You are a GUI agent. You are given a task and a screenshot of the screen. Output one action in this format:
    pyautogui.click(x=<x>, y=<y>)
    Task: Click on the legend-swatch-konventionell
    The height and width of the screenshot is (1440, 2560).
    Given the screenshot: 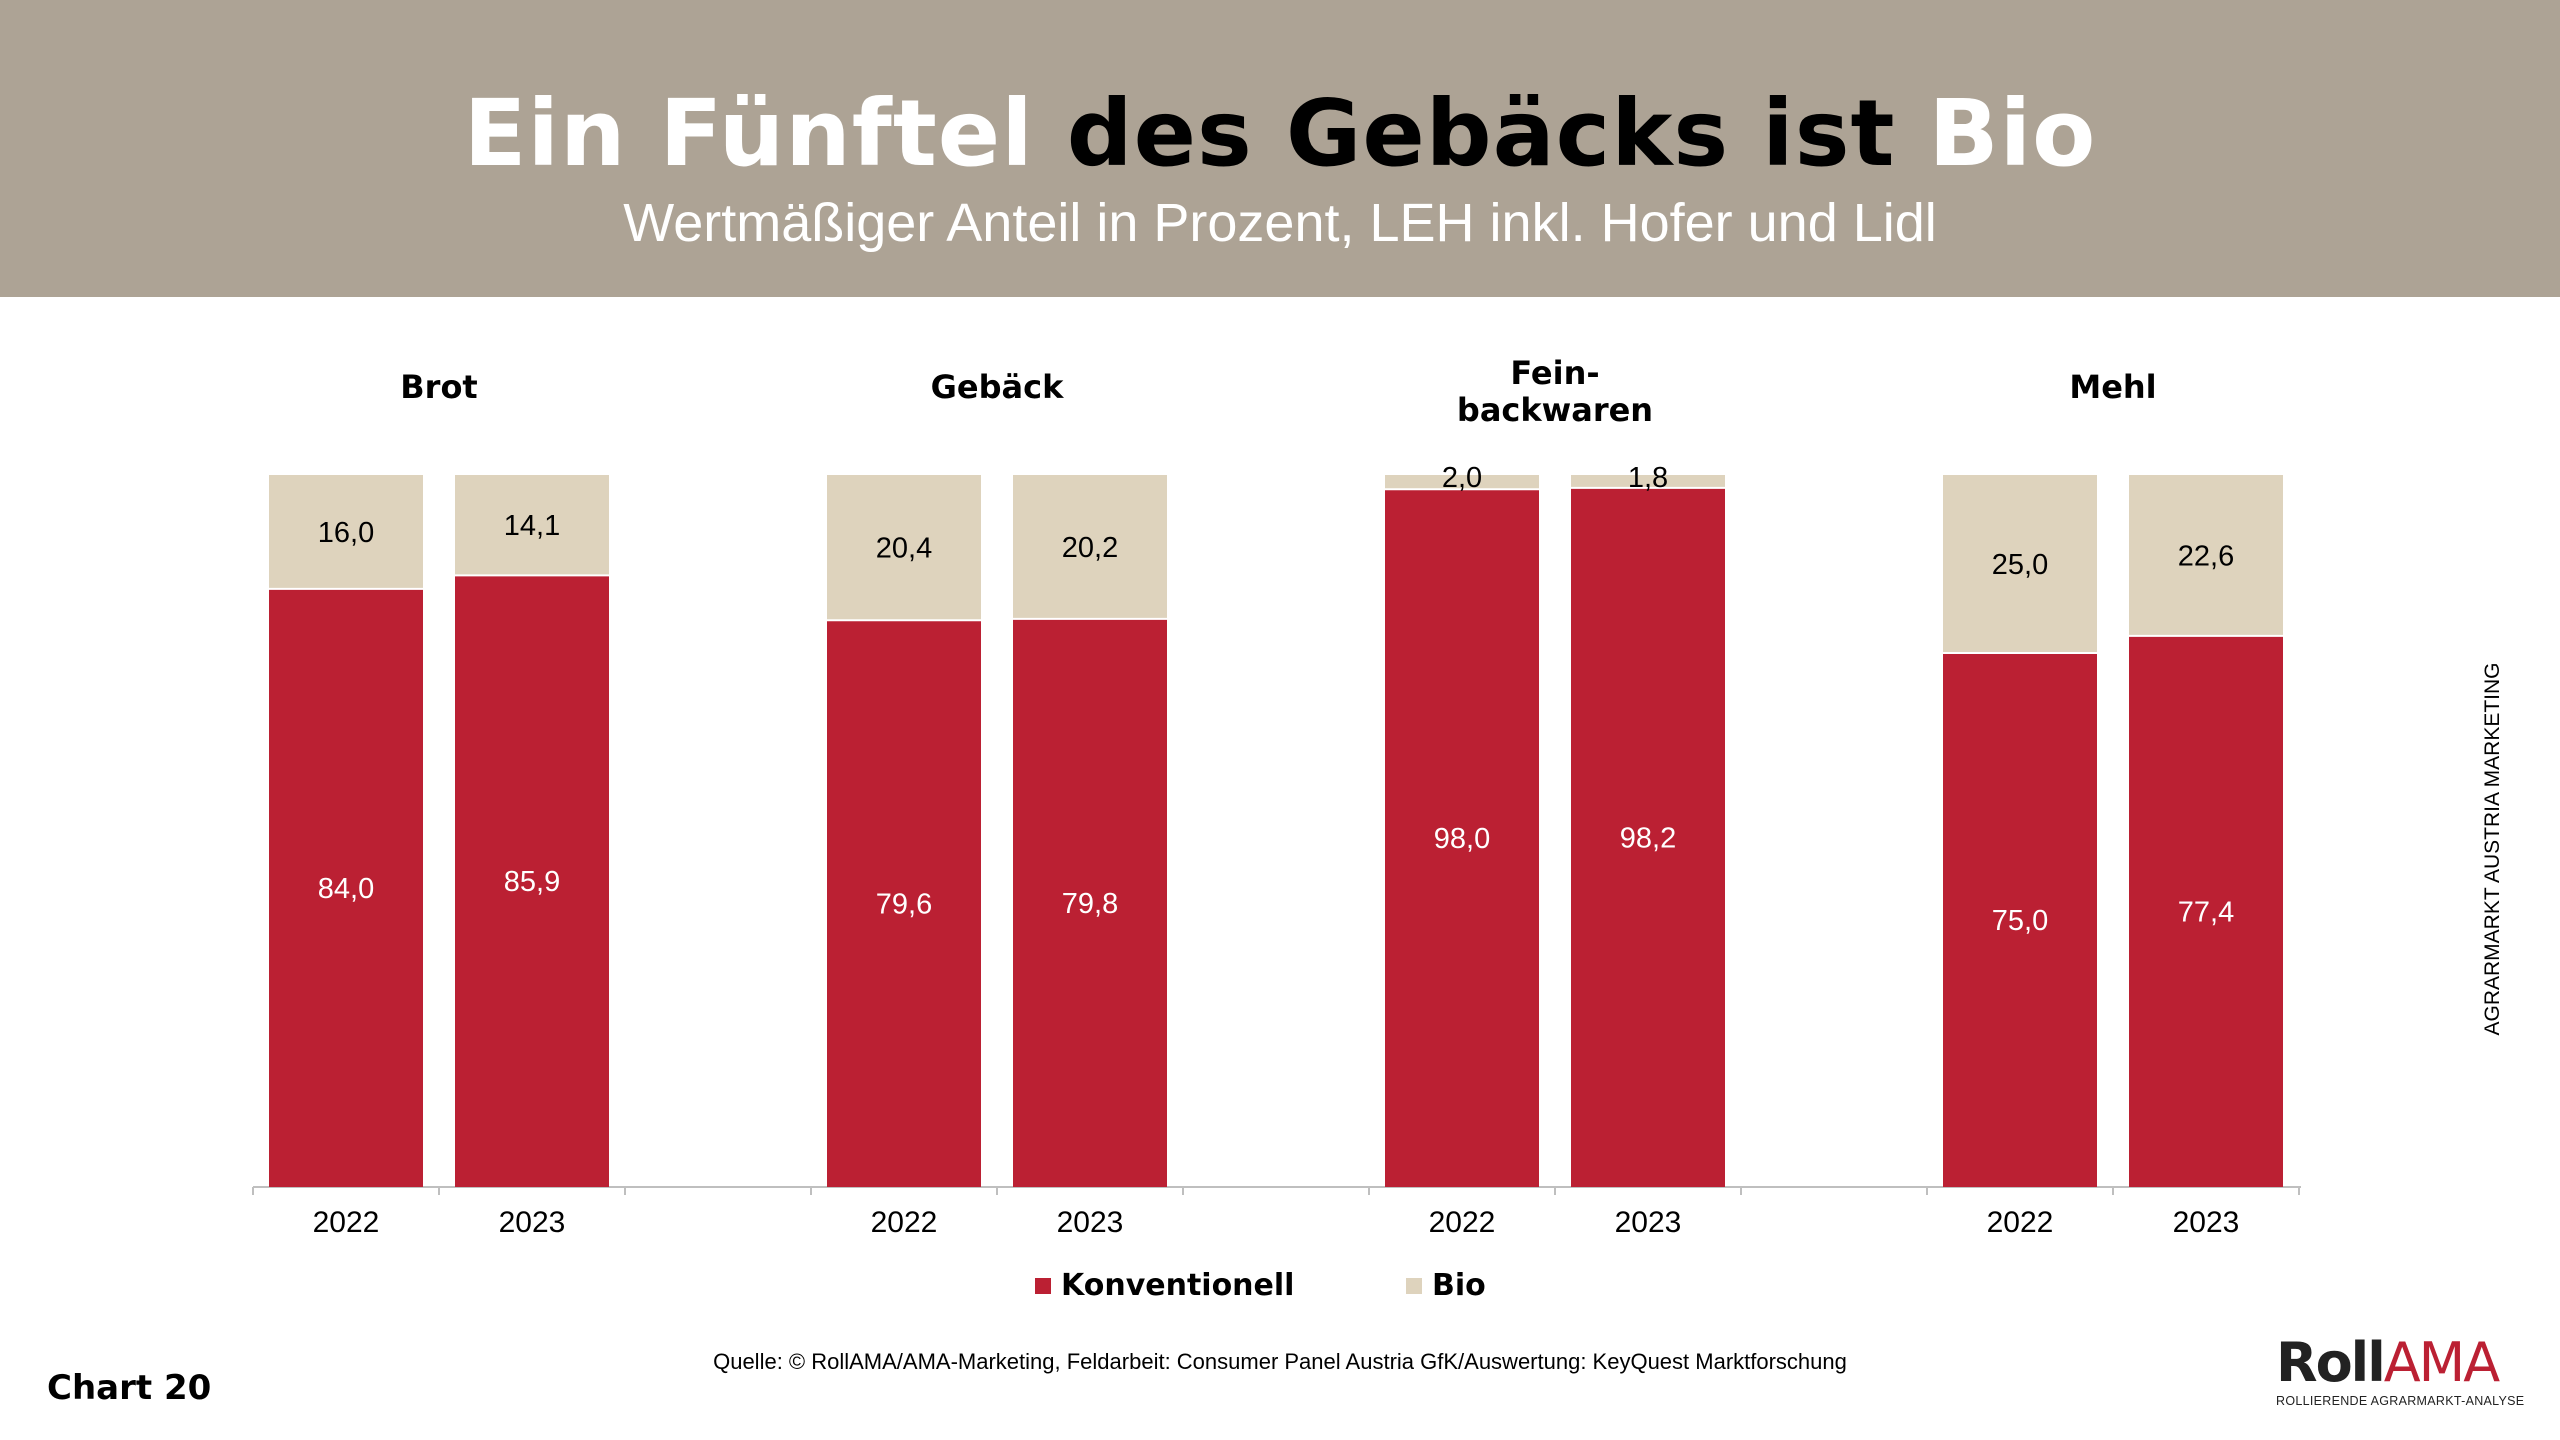 What is the action you would take?
    pyautogui.click(x=1043, y=1285)
    